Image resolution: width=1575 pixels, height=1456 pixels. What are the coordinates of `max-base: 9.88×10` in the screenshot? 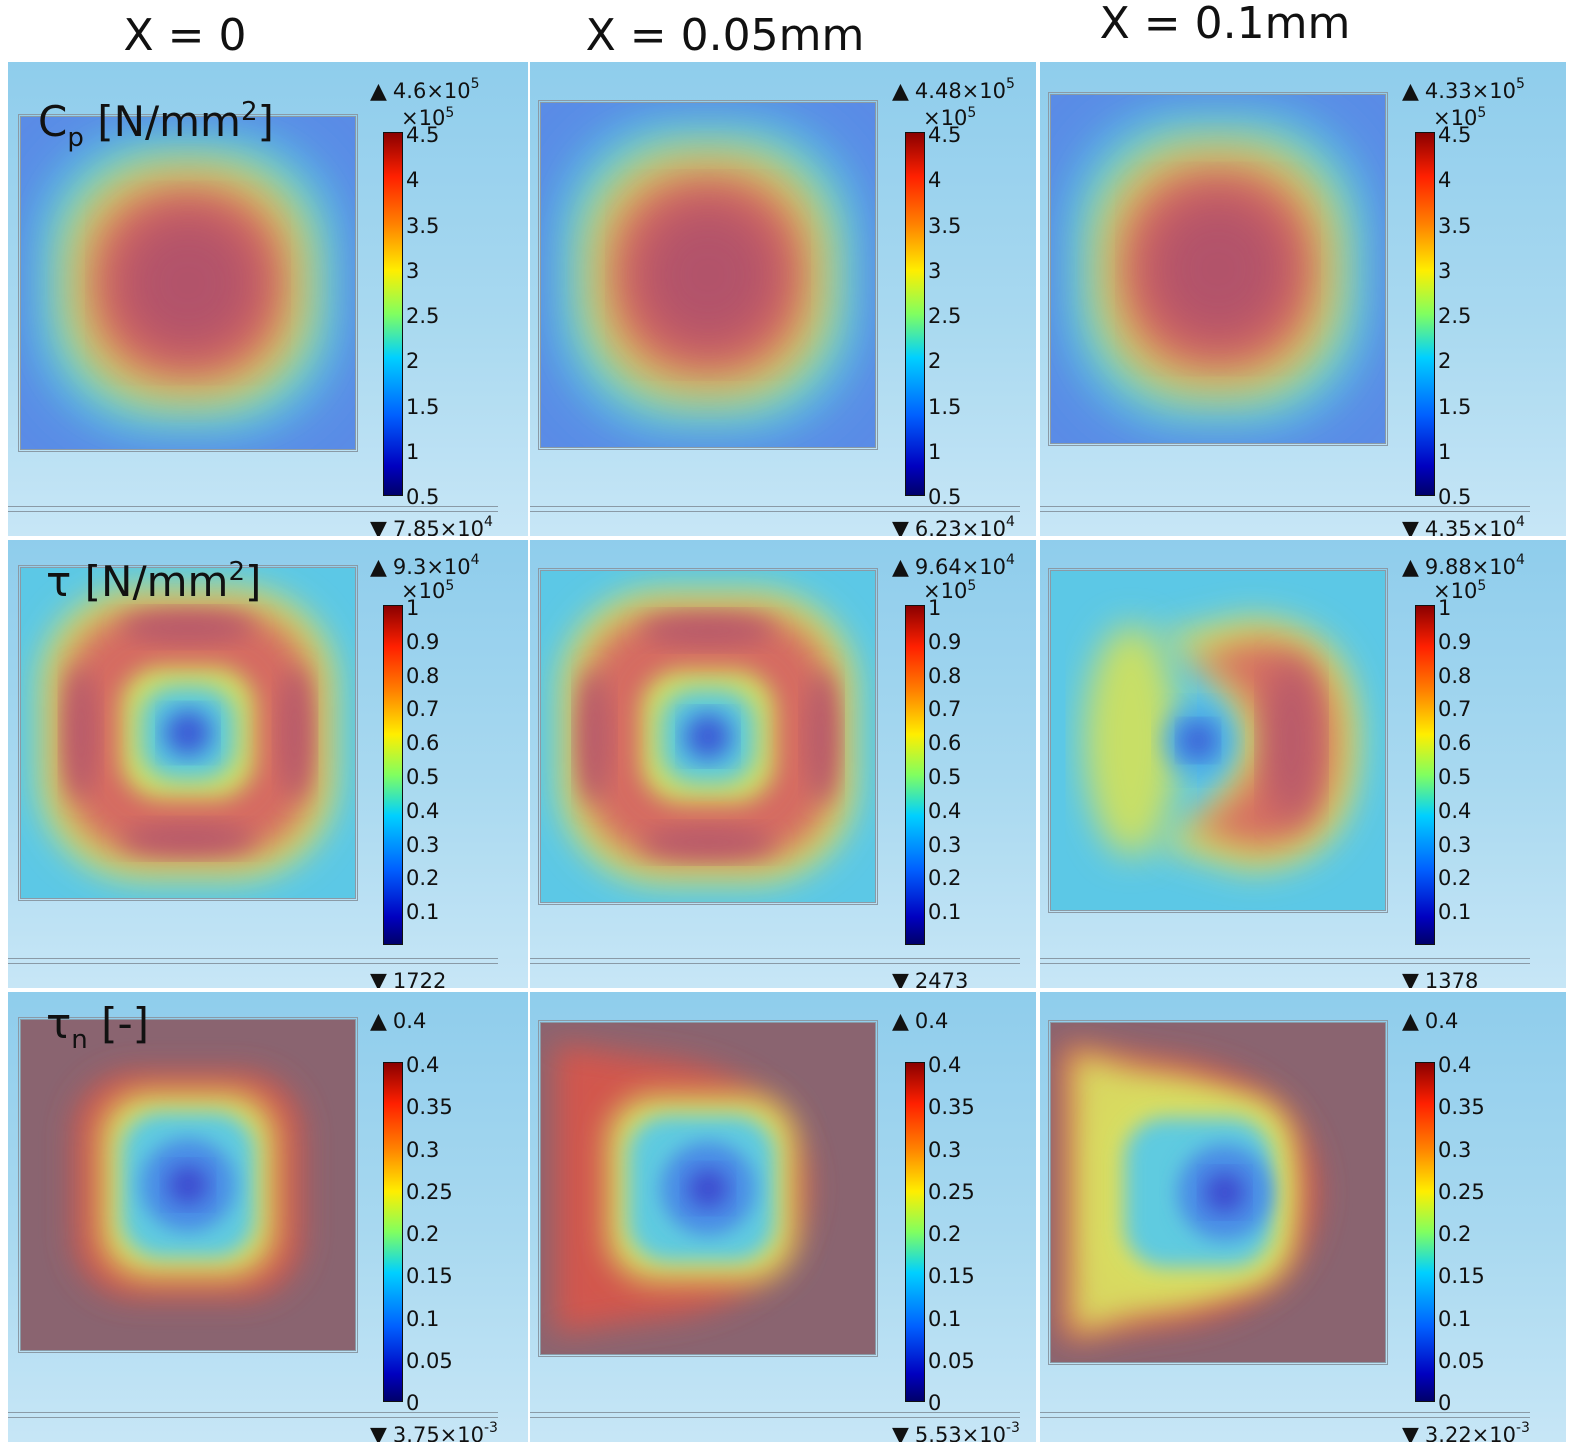 It's located at (1470, 567).